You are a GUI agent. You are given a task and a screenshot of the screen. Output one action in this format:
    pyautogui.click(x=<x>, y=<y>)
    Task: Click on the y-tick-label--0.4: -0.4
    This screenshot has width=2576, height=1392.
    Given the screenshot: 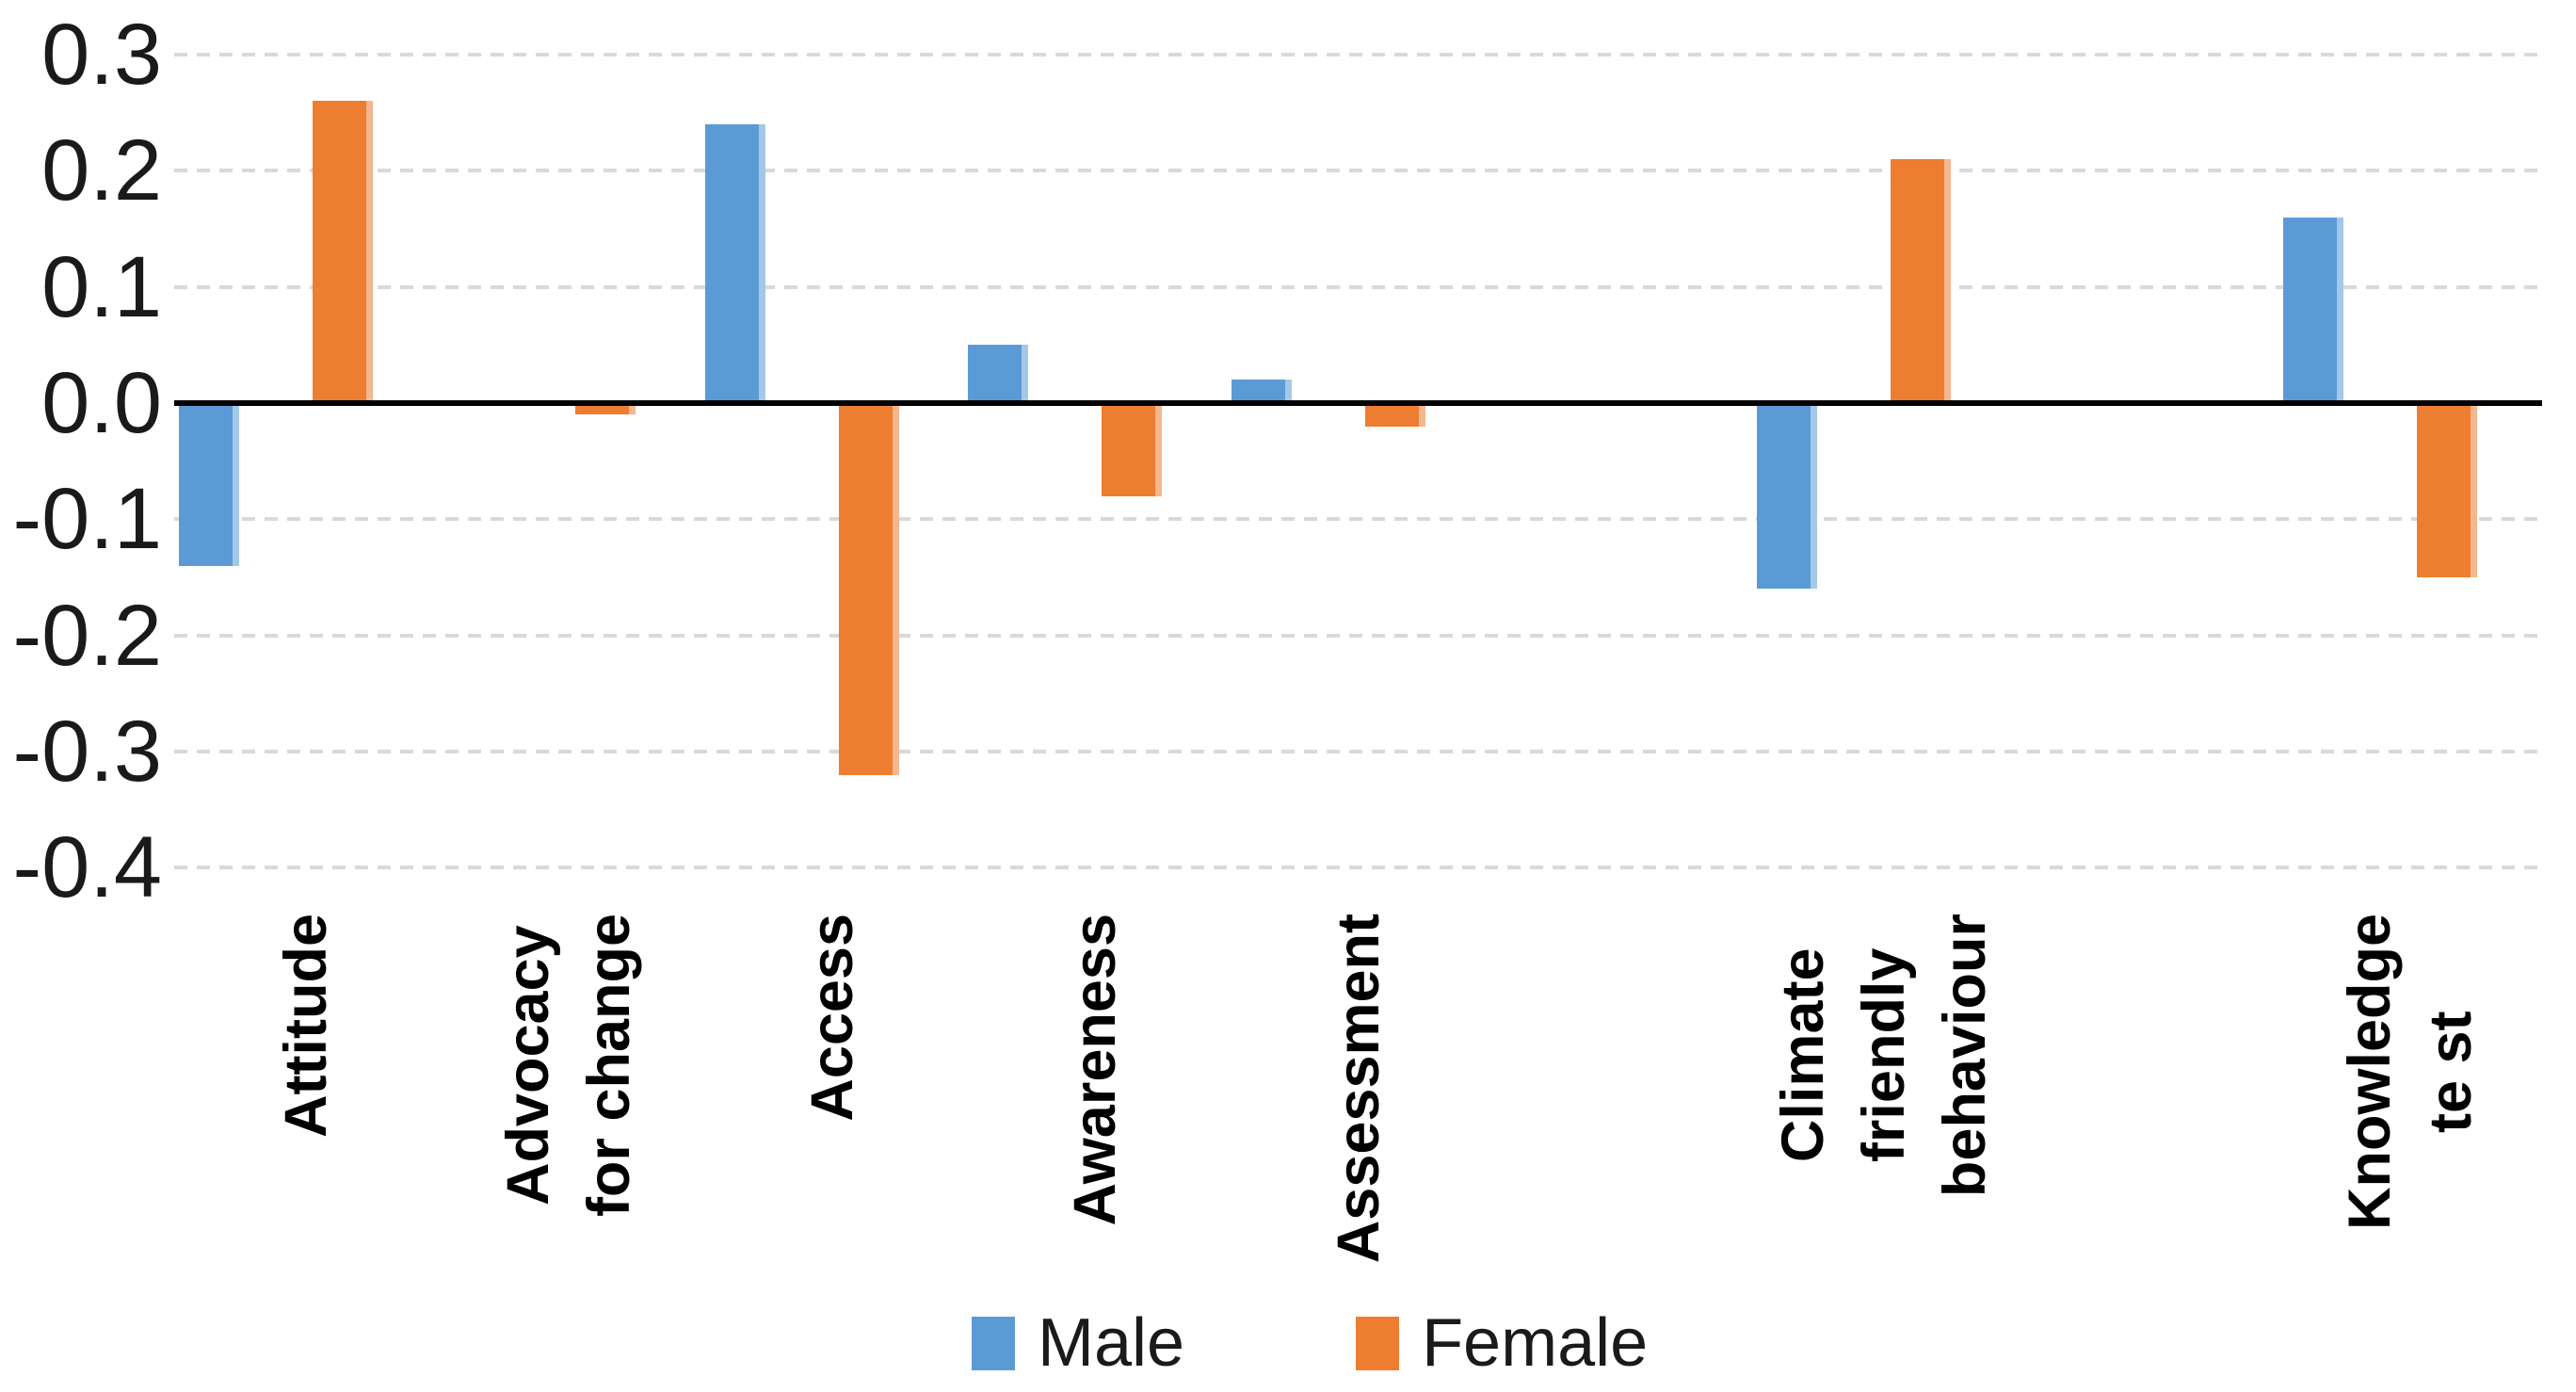 What is the action you would take?
    pyautogui.click(x=87, y=867)
    